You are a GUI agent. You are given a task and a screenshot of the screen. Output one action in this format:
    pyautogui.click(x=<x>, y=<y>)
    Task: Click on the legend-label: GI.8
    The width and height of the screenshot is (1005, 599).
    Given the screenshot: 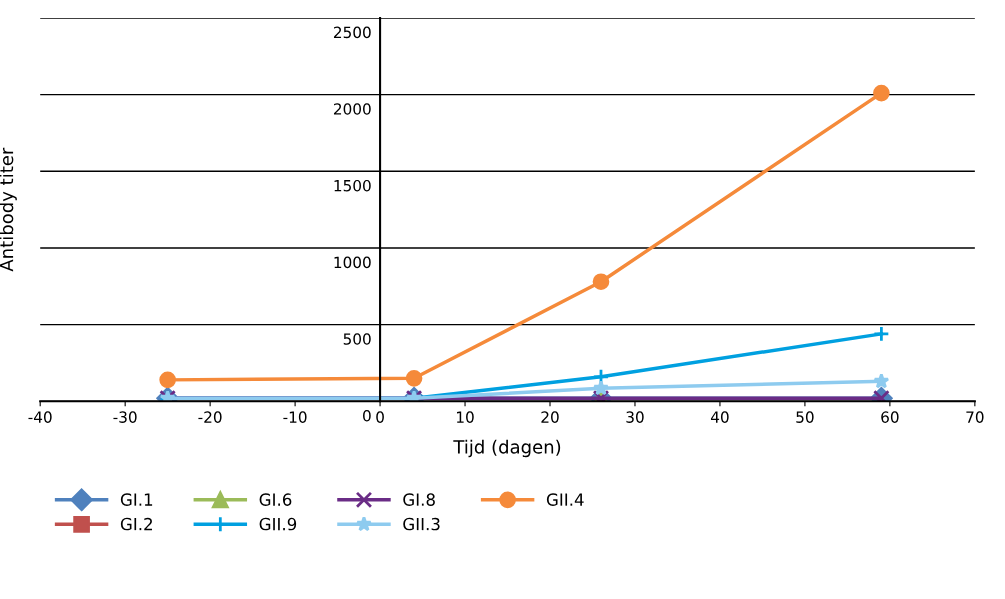 What is the action you would take?
    pyautogui.click(x=419, y=499)
    